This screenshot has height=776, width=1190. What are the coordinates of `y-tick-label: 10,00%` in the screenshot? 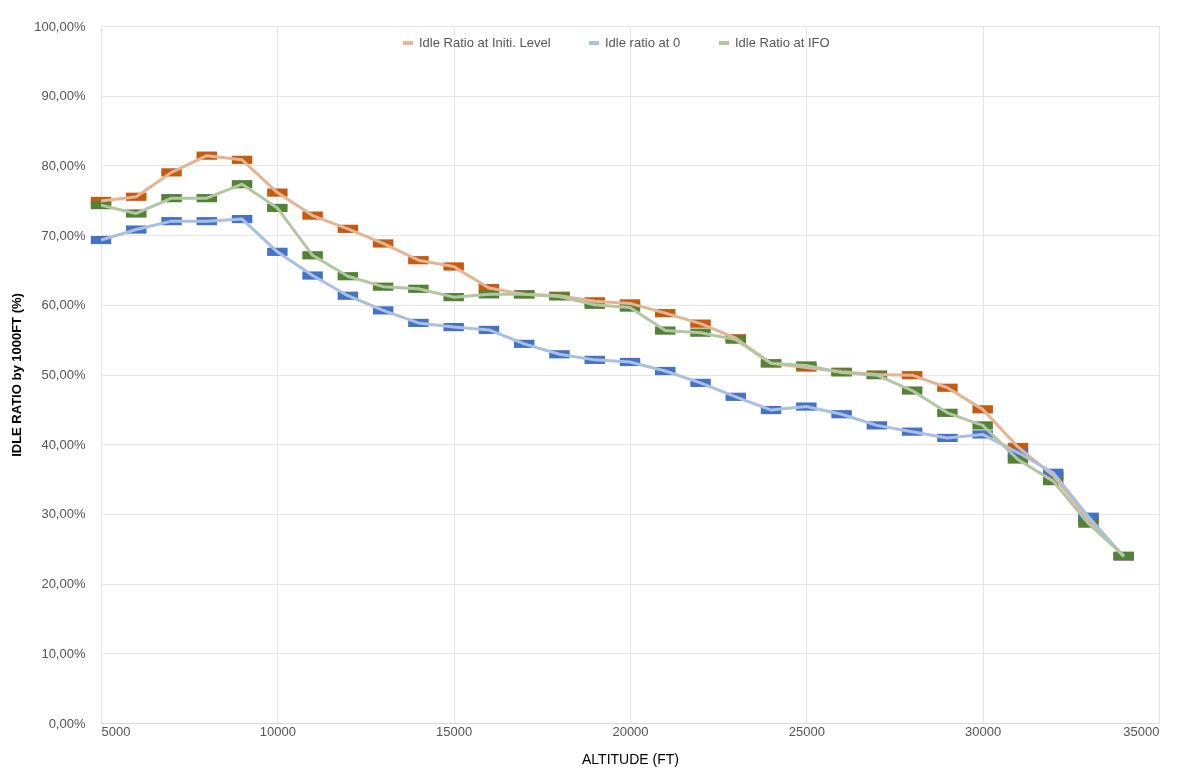 It's located at (63, 653).